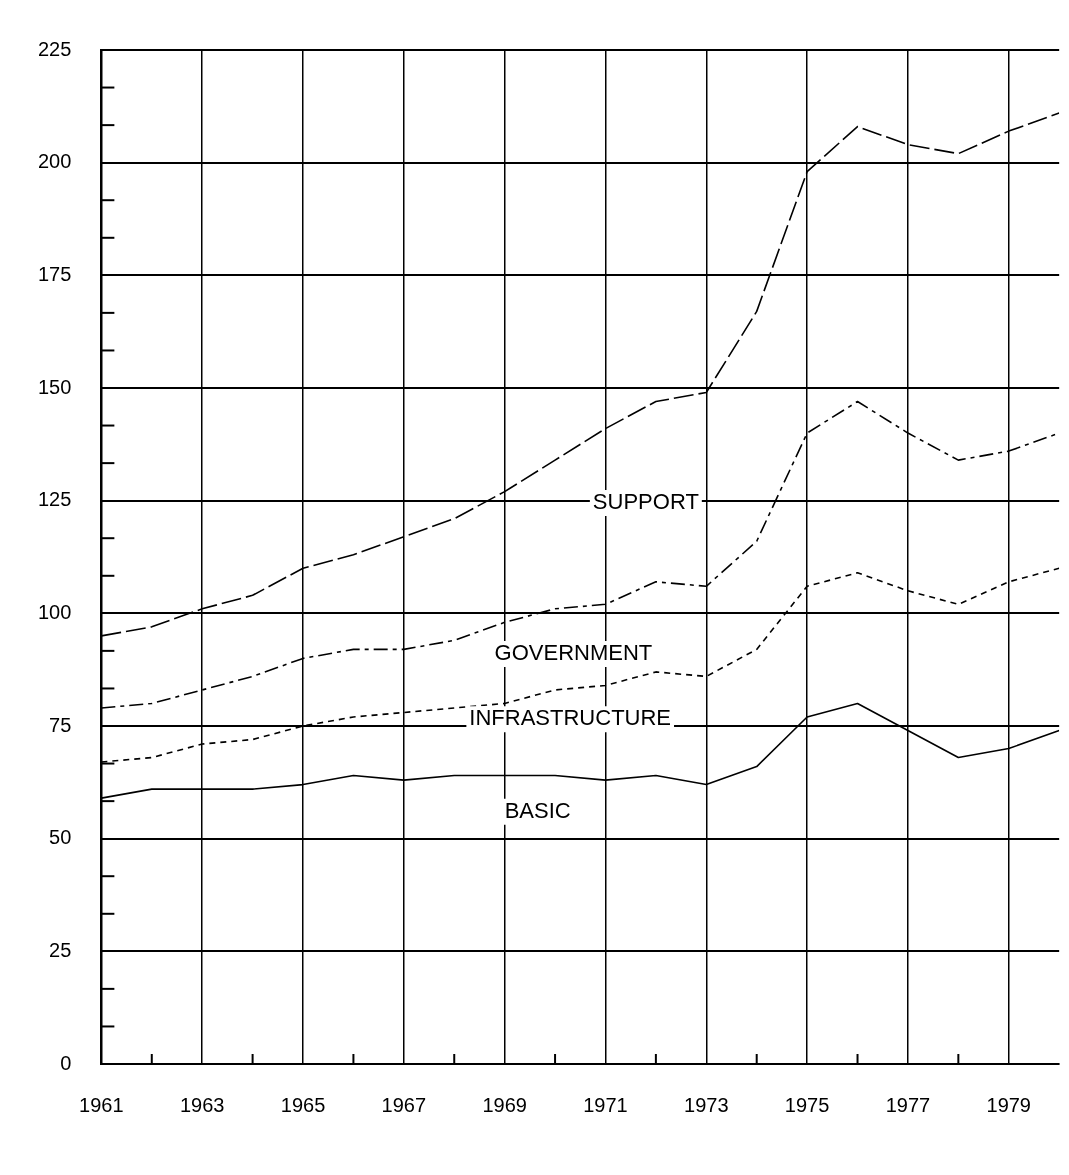 This screenshot has height=1175, width=1069. I want to click on y-tick-label: 25, so click(60, 949).